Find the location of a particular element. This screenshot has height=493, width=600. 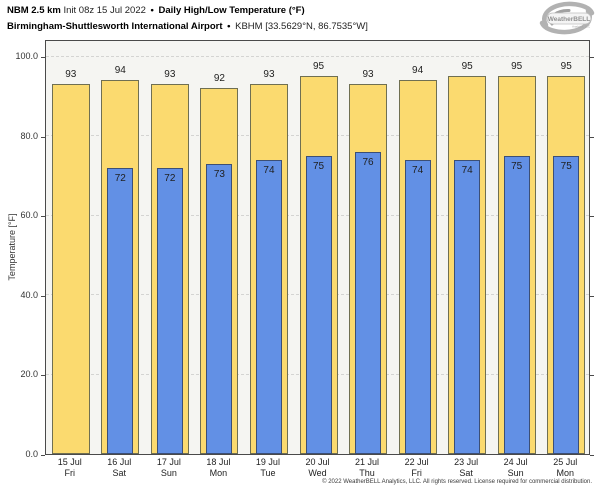

x-tick-label-date: 18 Jul is located at coordinates (218, 462).